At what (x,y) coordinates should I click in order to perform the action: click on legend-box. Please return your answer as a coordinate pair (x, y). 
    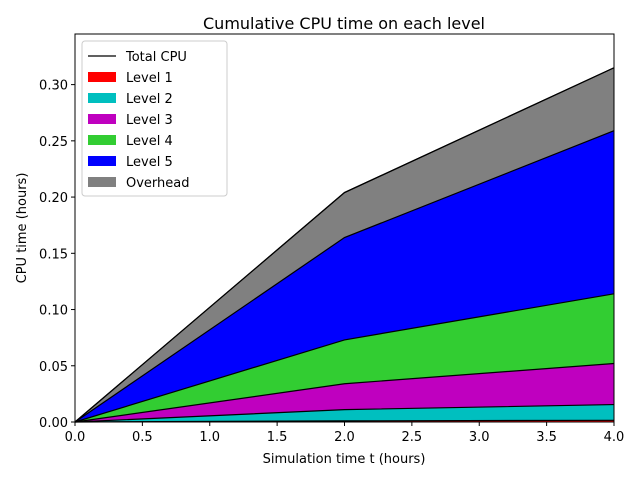
    Looking at the image, I should click on (154, 118).